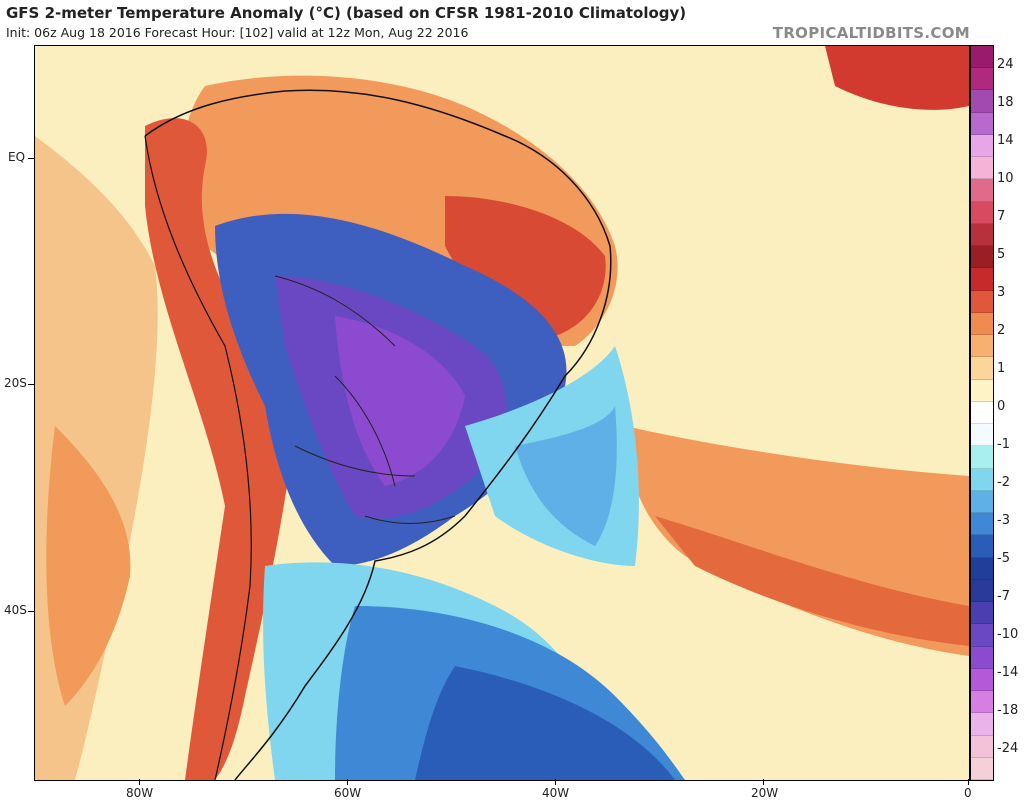  I want to click on colorbar-label: -1, so click(1003, 445).